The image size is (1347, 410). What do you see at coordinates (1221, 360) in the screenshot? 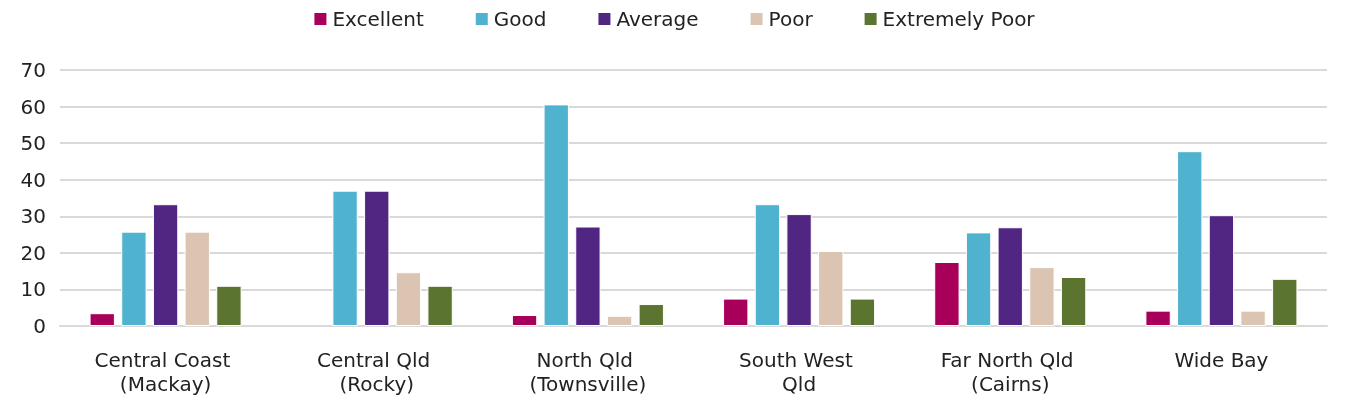
I see `x-tick-label: Wide Bay` at bounding box center [1221, 360].